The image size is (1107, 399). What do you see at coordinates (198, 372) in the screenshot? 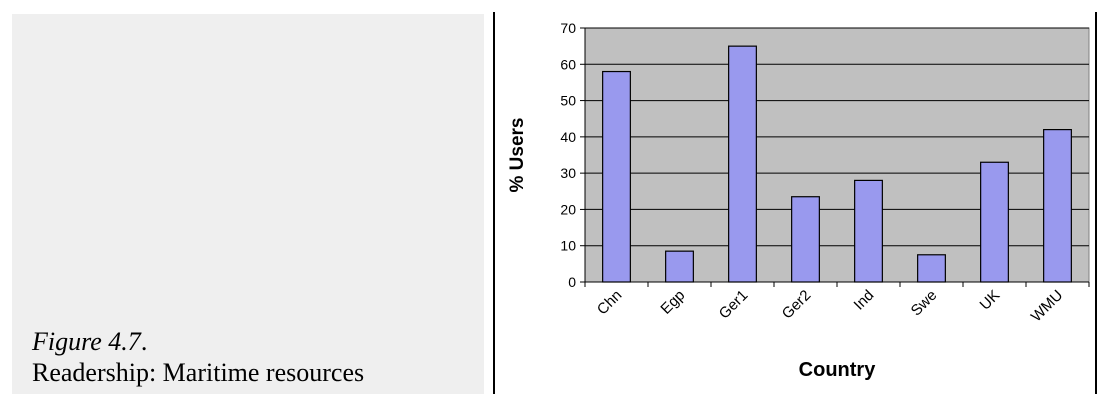
I see `figure-caption-text: Readership: Maritime resources` at bounding box center [198, 372].